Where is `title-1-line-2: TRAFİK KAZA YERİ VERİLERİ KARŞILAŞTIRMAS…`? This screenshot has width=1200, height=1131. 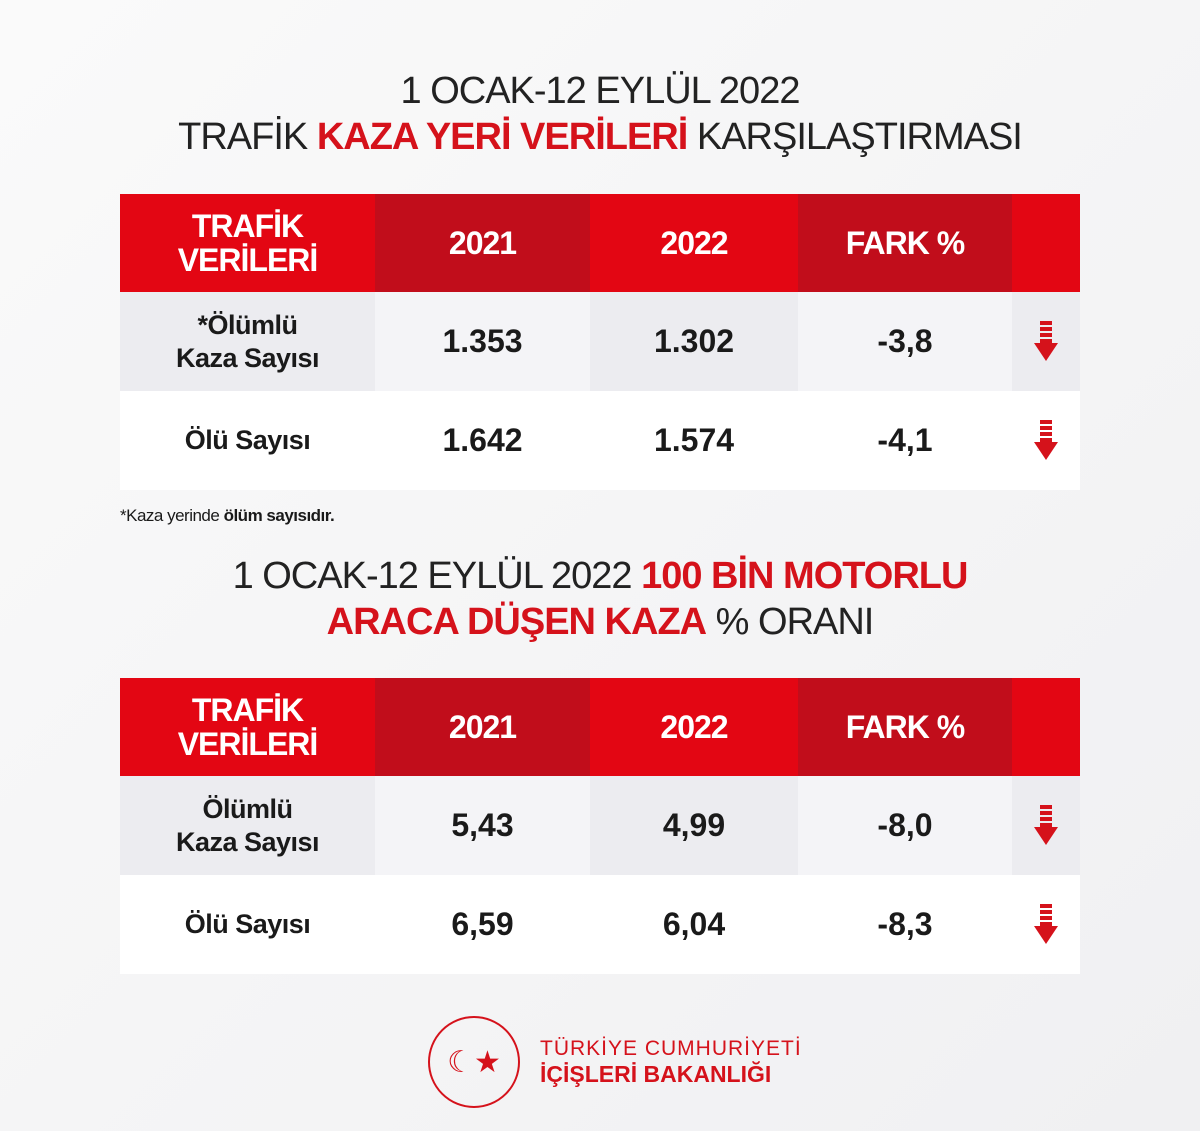 title-1-line-2: TRAFİK KAZA YERİ VERİLERİ KARŞILAŞTIRMAS… is located at coordinates (600, 137).